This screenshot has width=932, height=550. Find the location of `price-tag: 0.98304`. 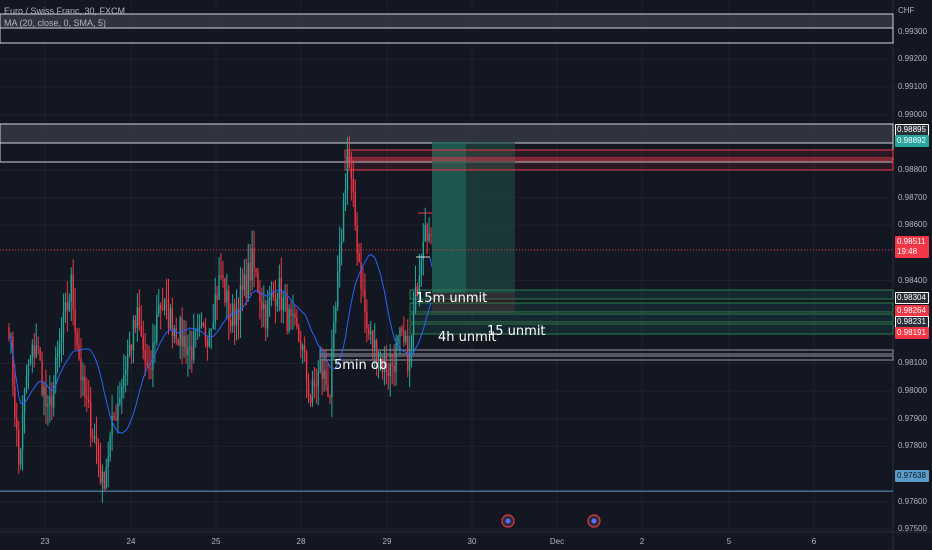

price-tag: 0.98304 is located at coordinates (912, 298).